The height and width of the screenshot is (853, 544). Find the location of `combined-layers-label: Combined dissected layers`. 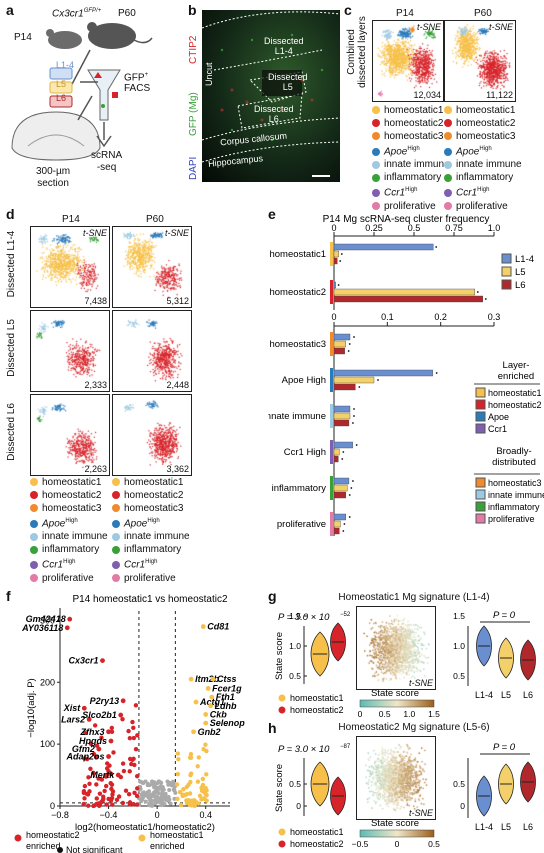

combined-layers-label: Combined dissected layers is located at coordinates (357, 52).